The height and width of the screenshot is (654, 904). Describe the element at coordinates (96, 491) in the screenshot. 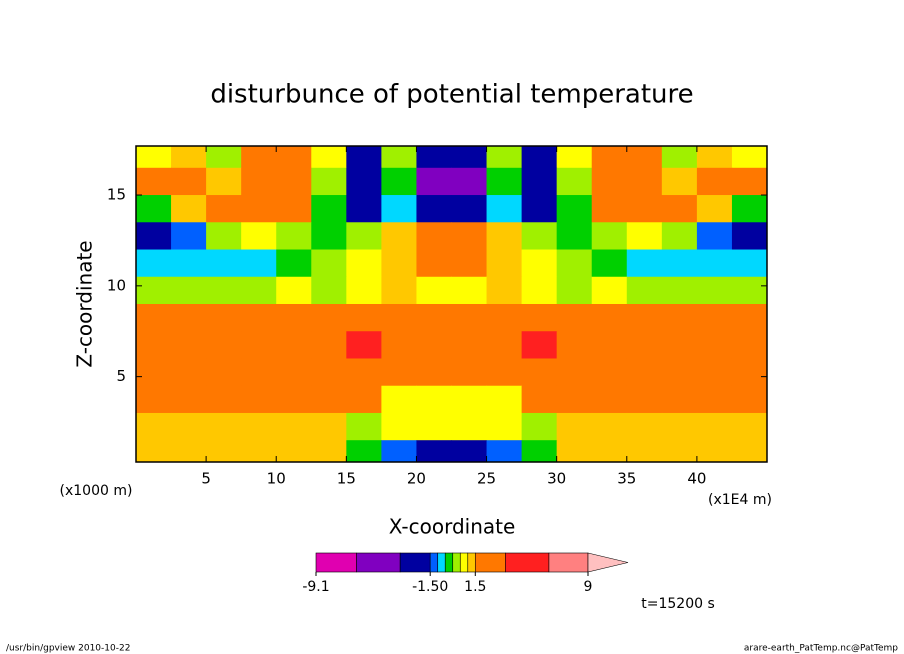

I see `y-unit: (x1000 m)` at that location.